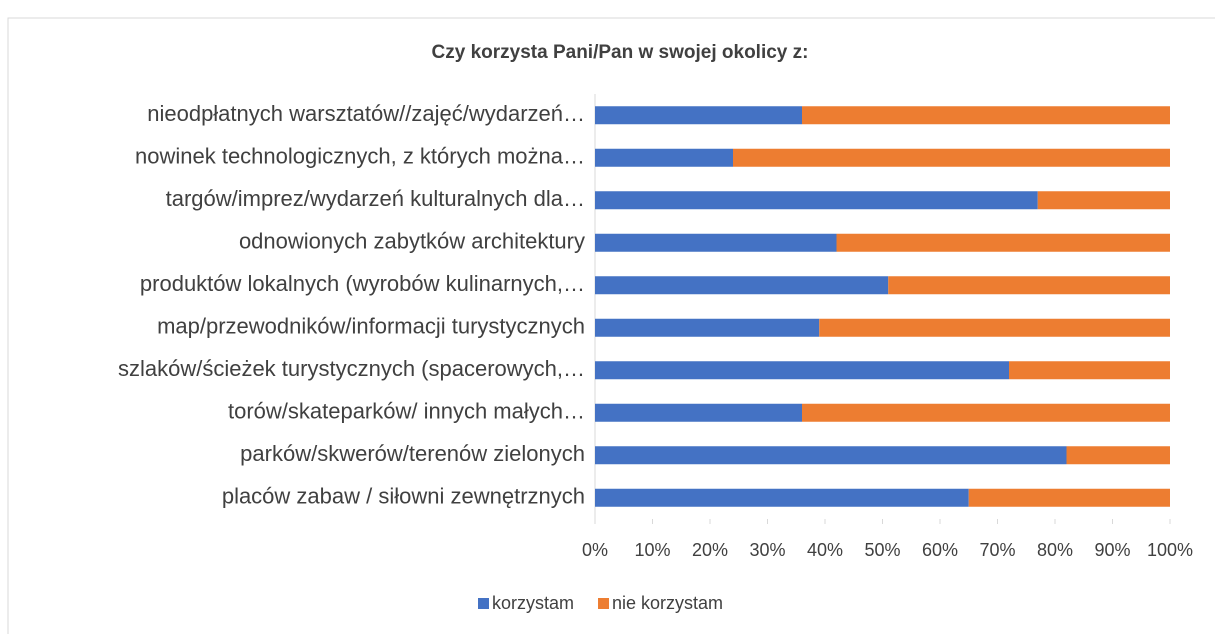 Image resolution: width=1215 pixels, height=634 pixels. Describe the element at coordinates (1112, 550) in the screenshot. I see `x-tick-label: 90%` at that location.